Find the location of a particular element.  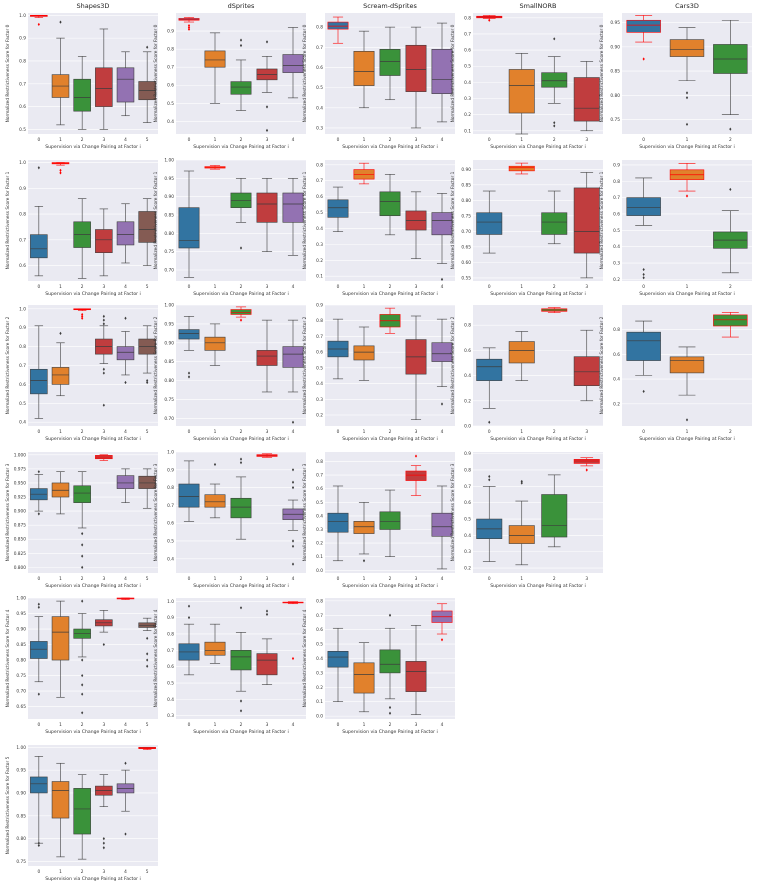

y-tick-label: 1.0 is located at coordinates (22, 163).